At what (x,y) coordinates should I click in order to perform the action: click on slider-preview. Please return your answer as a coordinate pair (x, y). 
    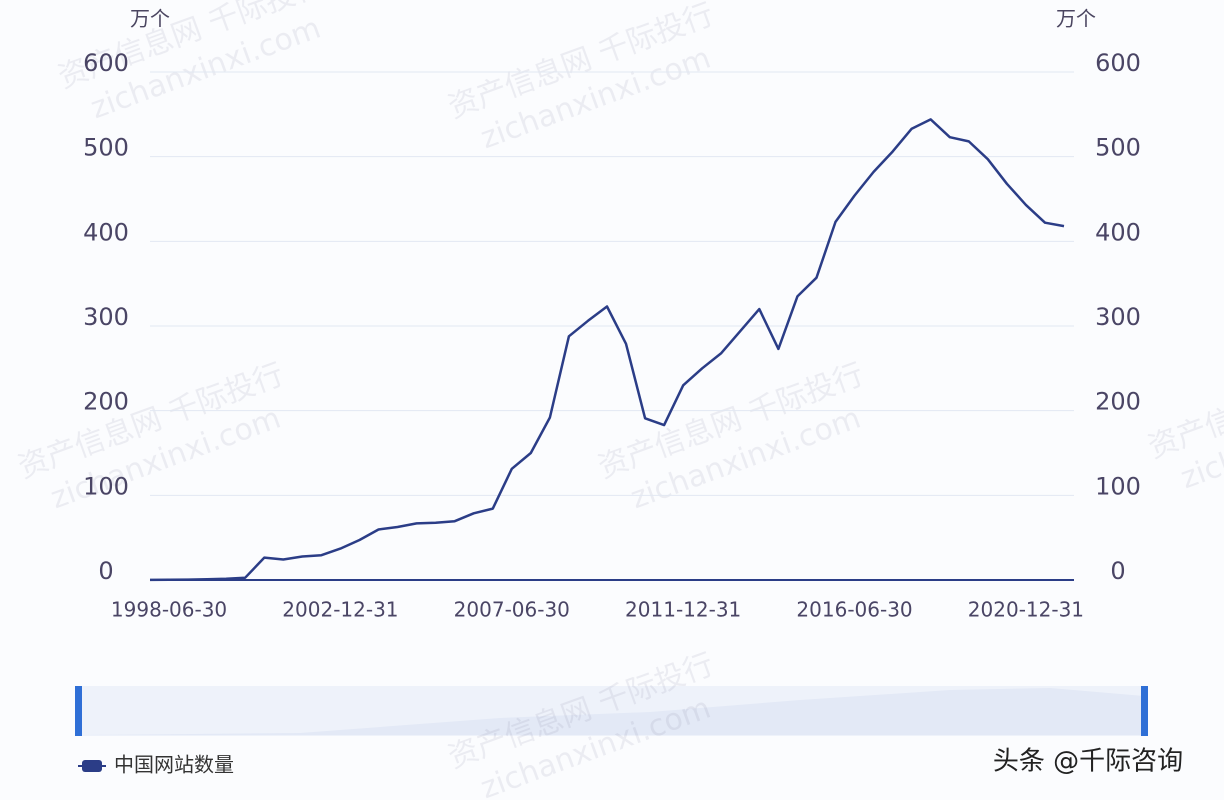
    Looking at the image, I should click on (612, 711).